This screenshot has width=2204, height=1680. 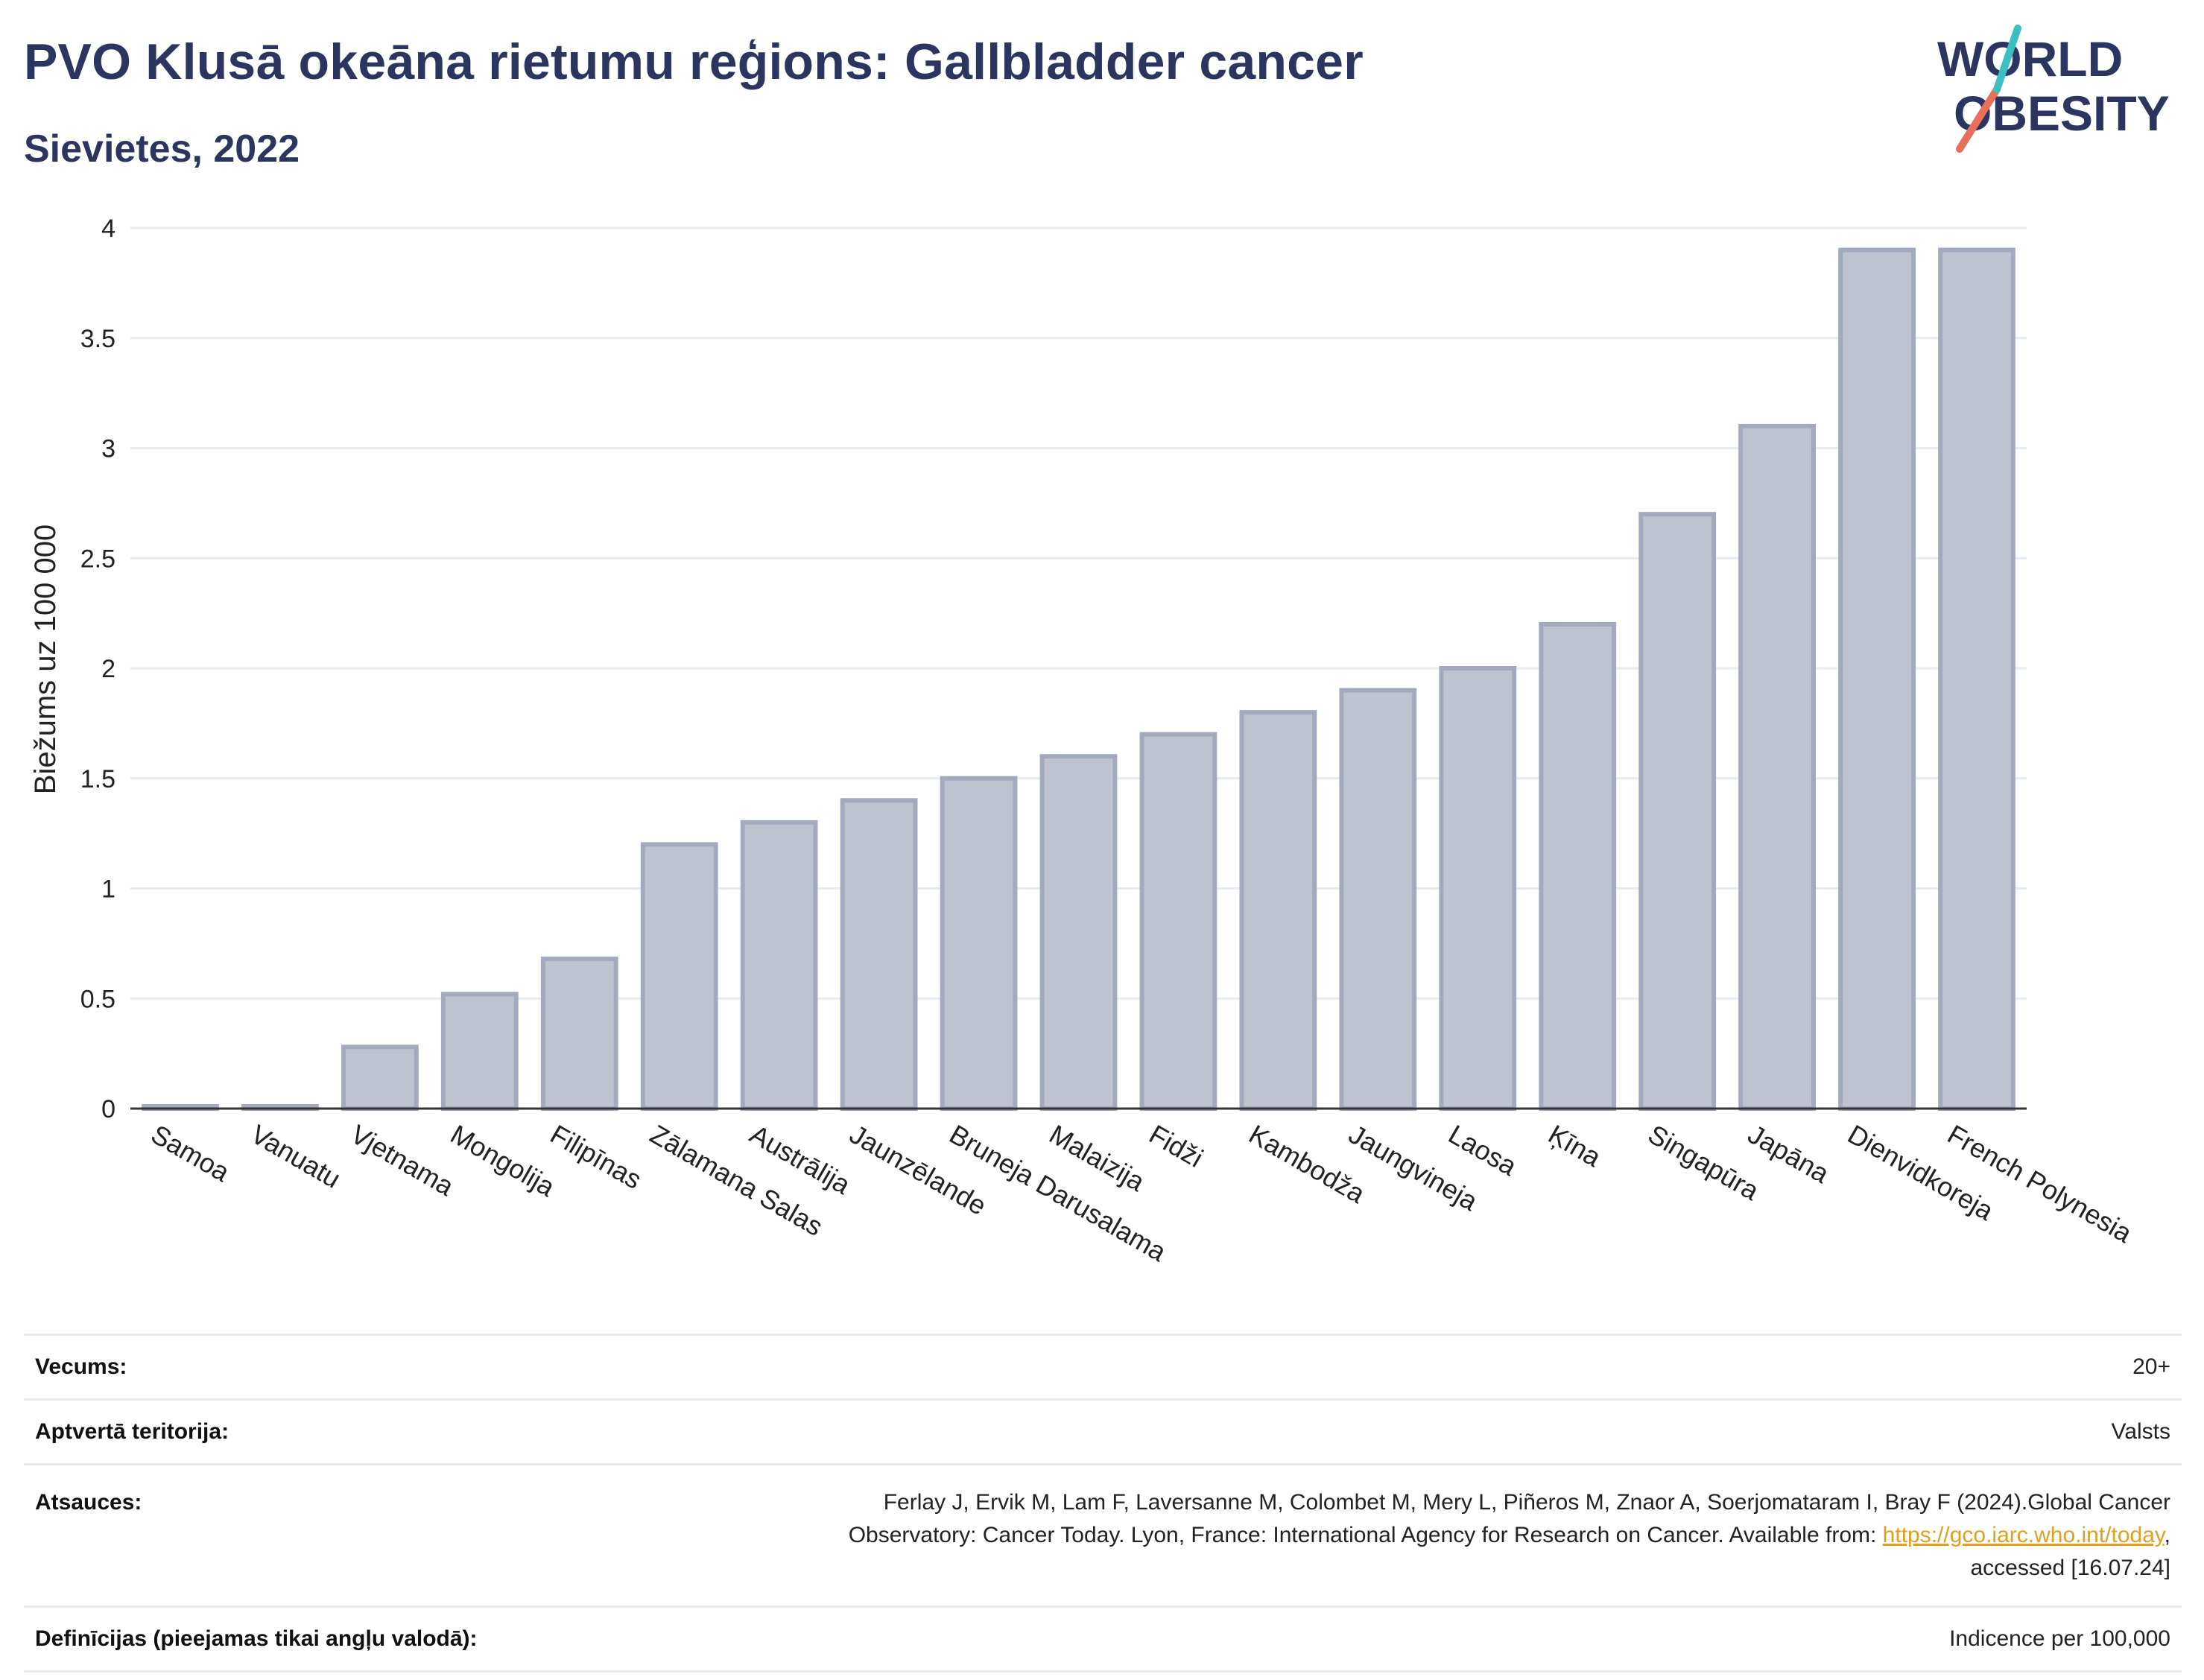 I want to click on refs-label: Atsauces:, so click(x=88, y=1502).